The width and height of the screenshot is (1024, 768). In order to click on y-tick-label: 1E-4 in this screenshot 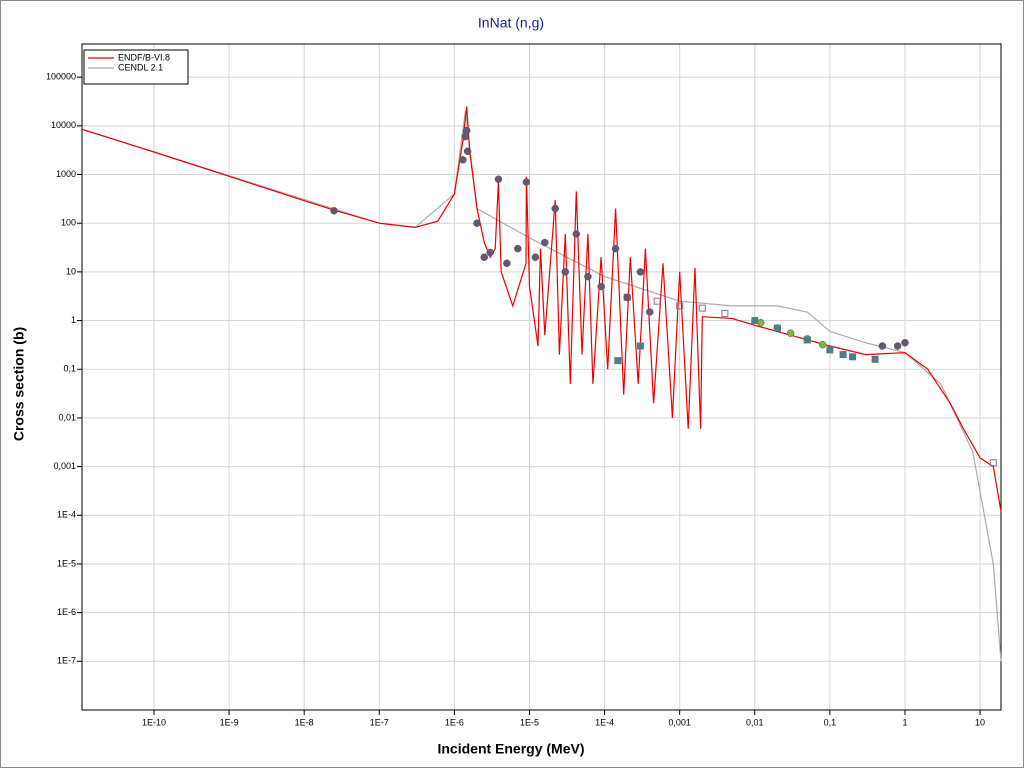, I will do `click(66, 515)`.